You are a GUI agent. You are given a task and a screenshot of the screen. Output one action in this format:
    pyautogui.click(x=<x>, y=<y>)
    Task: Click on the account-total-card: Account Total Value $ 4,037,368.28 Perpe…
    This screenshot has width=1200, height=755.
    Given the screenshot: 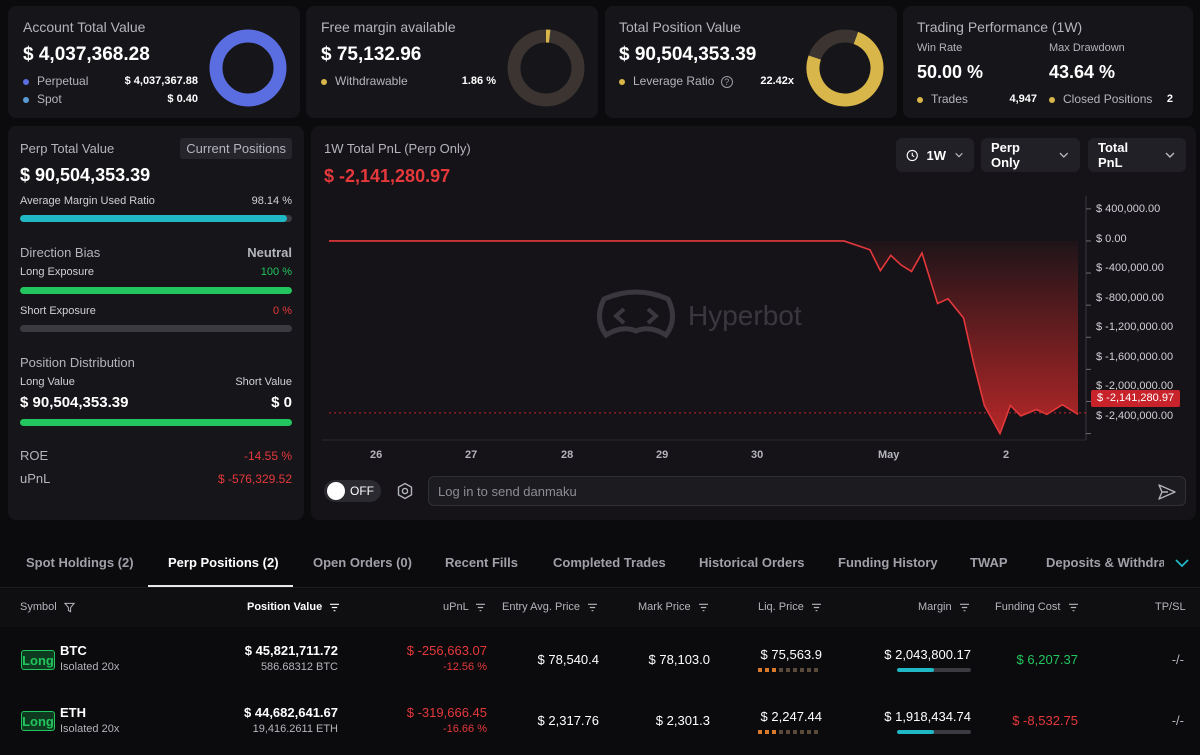 What is the action you would take?
    pyautogui.click(x=154, y=62)
    